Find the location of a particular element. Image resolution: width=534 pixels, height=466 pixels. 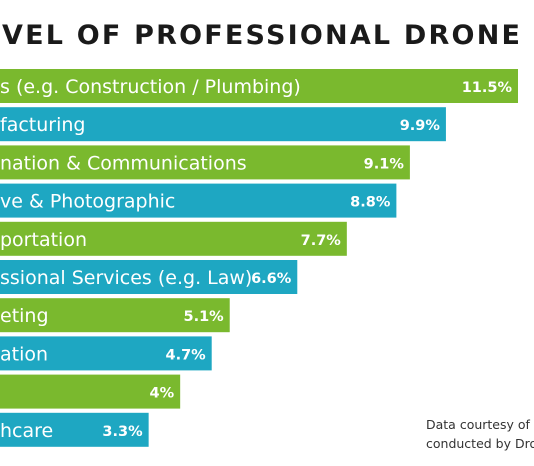

category-label-2: nation & Communications is located at coordinates (123, 163).